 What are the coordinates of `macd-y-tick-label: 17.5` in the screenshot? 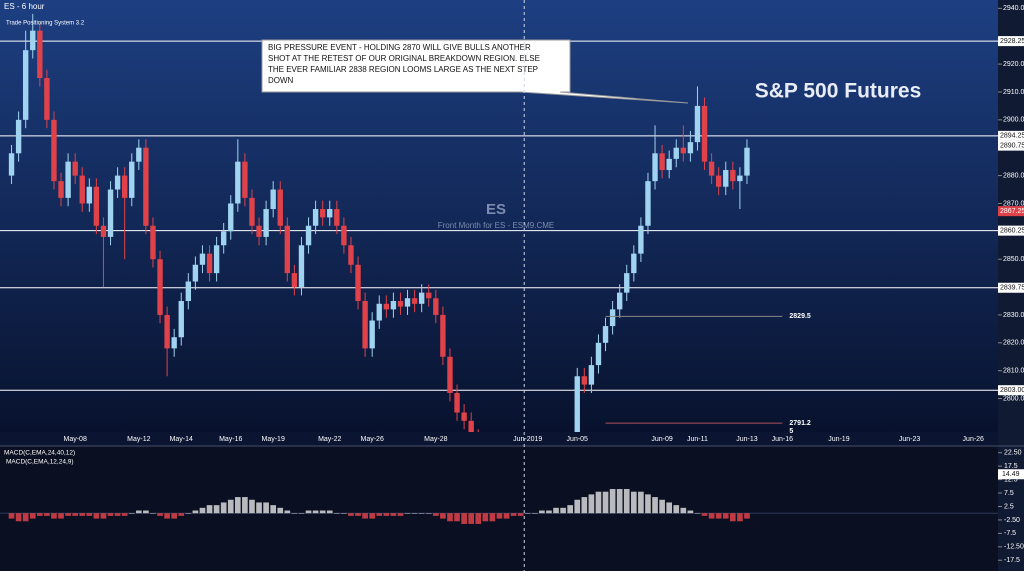 It's located at (1011, 466).